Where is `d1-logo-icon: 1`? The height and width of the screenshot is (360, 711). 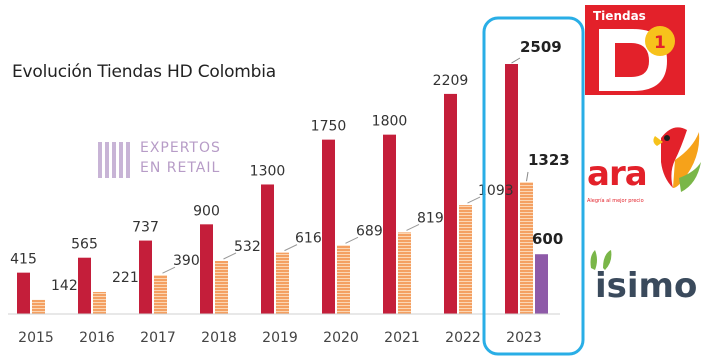 d1-logo-icon: 1 is located at coordinates (635, 50).